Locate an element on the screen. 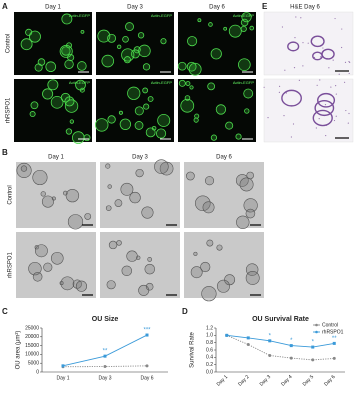 The width and height of the screenshot is (355, 400). series-line is located at coordinates (280, 341).